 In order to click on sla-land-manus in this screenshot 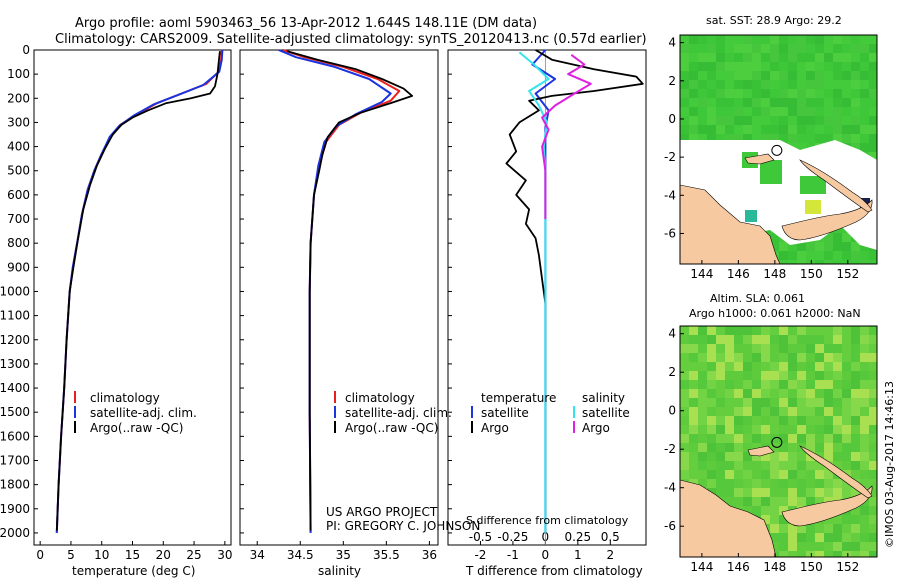, I will do `click(761, 451)`.